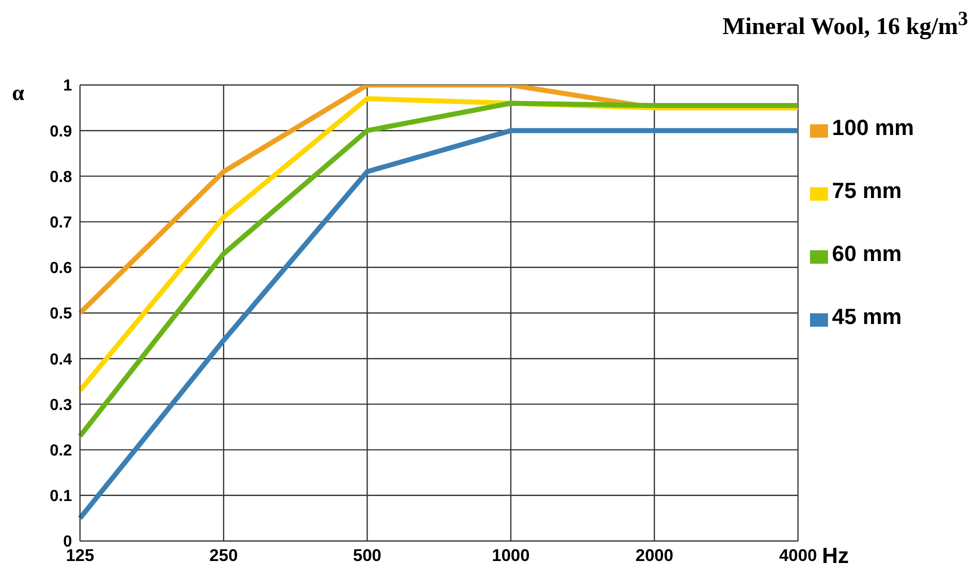  Describe the element at coordinates (511, 556) in the screenshot. I see `x-tick-label: 1000` at that location.